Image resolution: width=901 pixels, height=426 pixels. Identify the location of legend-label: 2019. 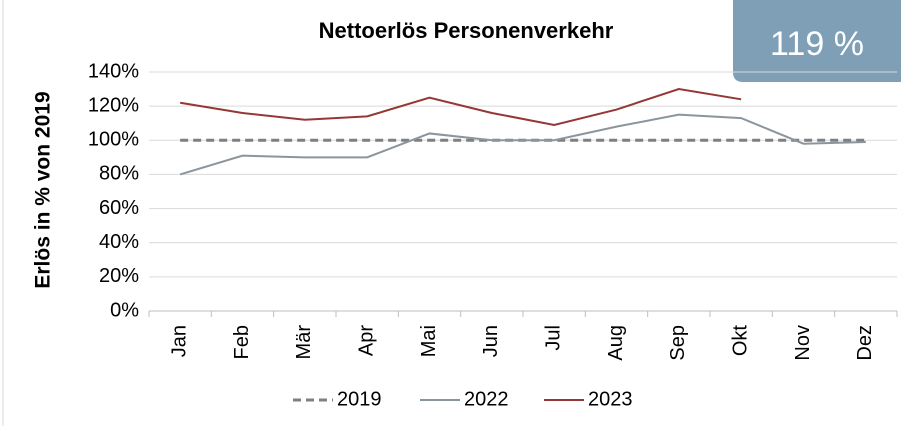
(359, 399).